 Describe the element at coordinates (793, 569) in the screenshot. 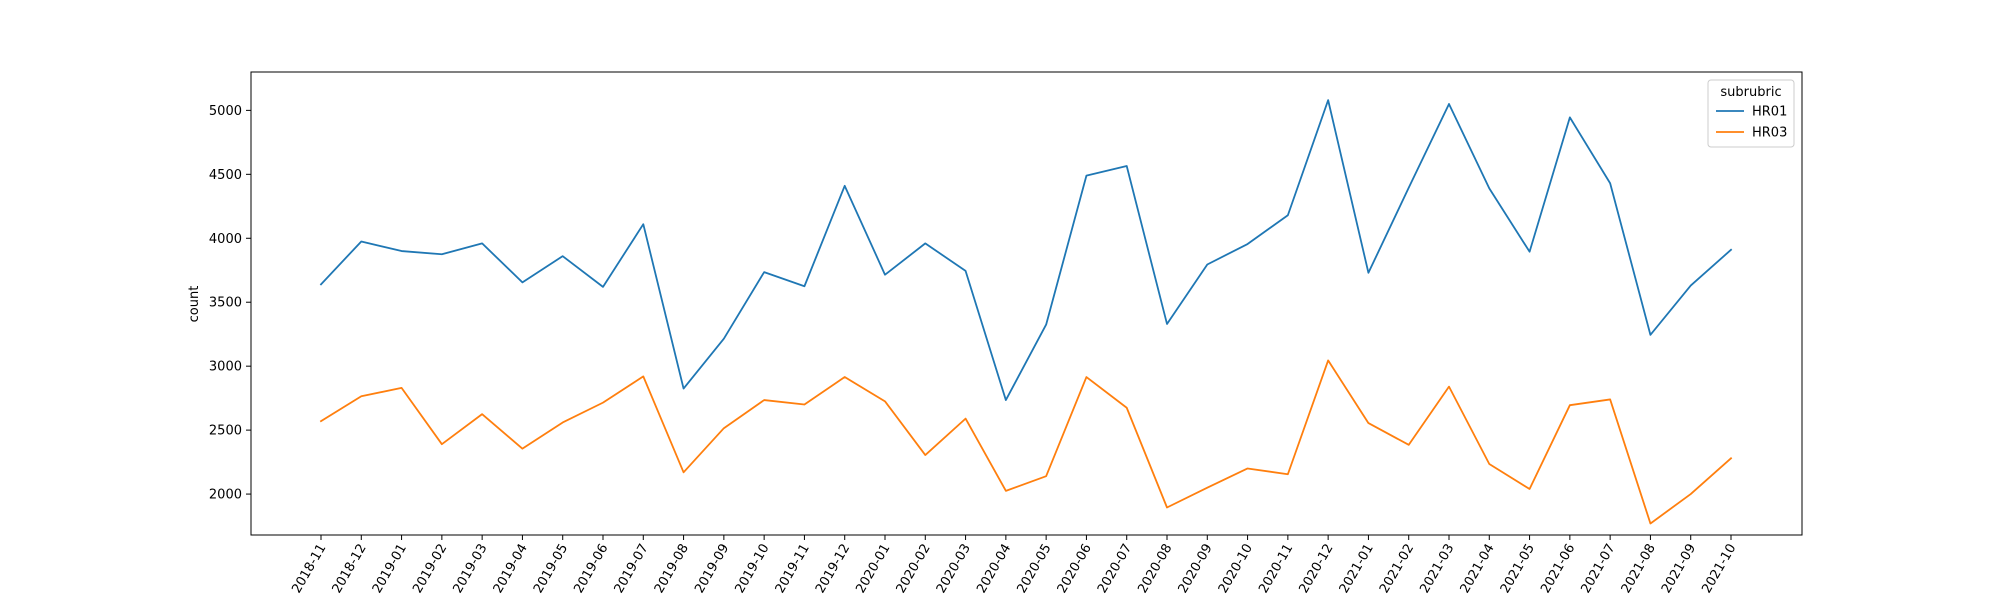

I see `x-tick-label: 2019-11` at that location.